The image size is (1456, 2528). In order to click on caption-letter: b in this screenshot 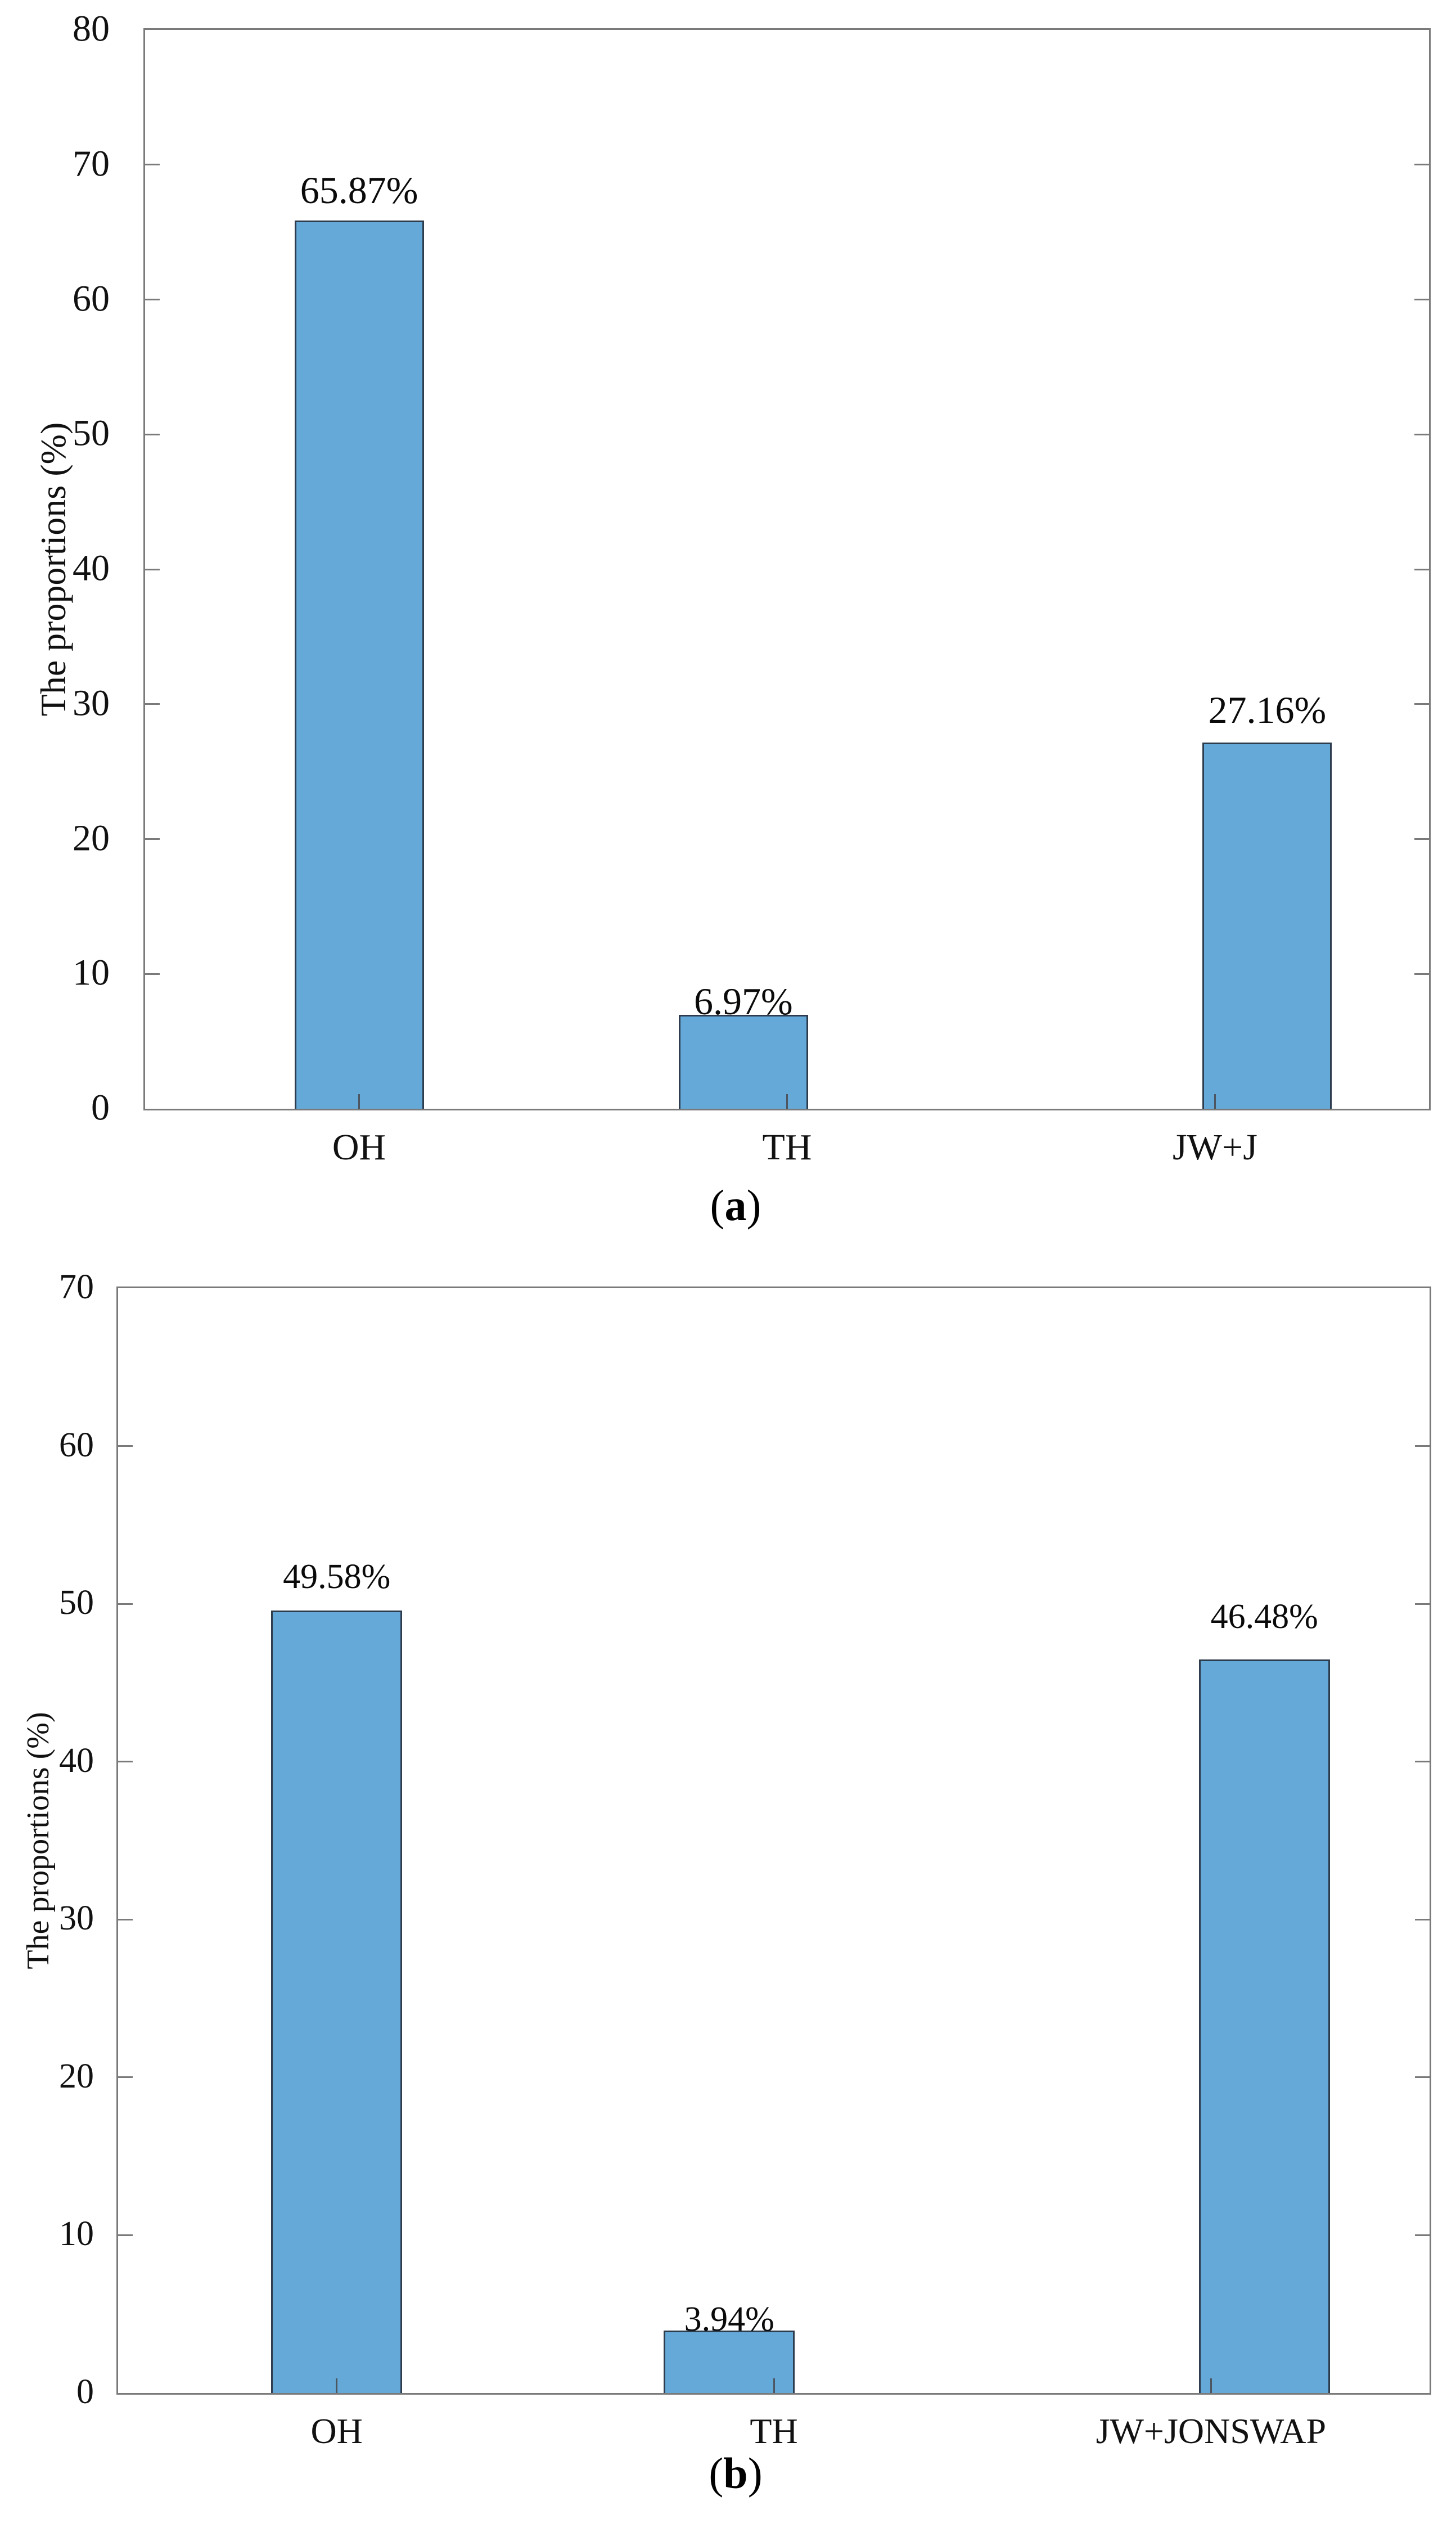, I will do `click(735, 2474)`.